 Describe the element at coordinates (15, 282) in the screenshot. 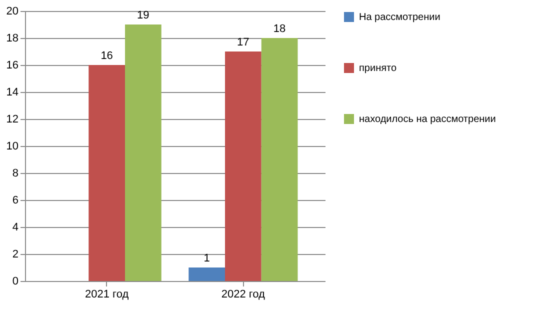

I see `y-tick-label: 0` at that location.